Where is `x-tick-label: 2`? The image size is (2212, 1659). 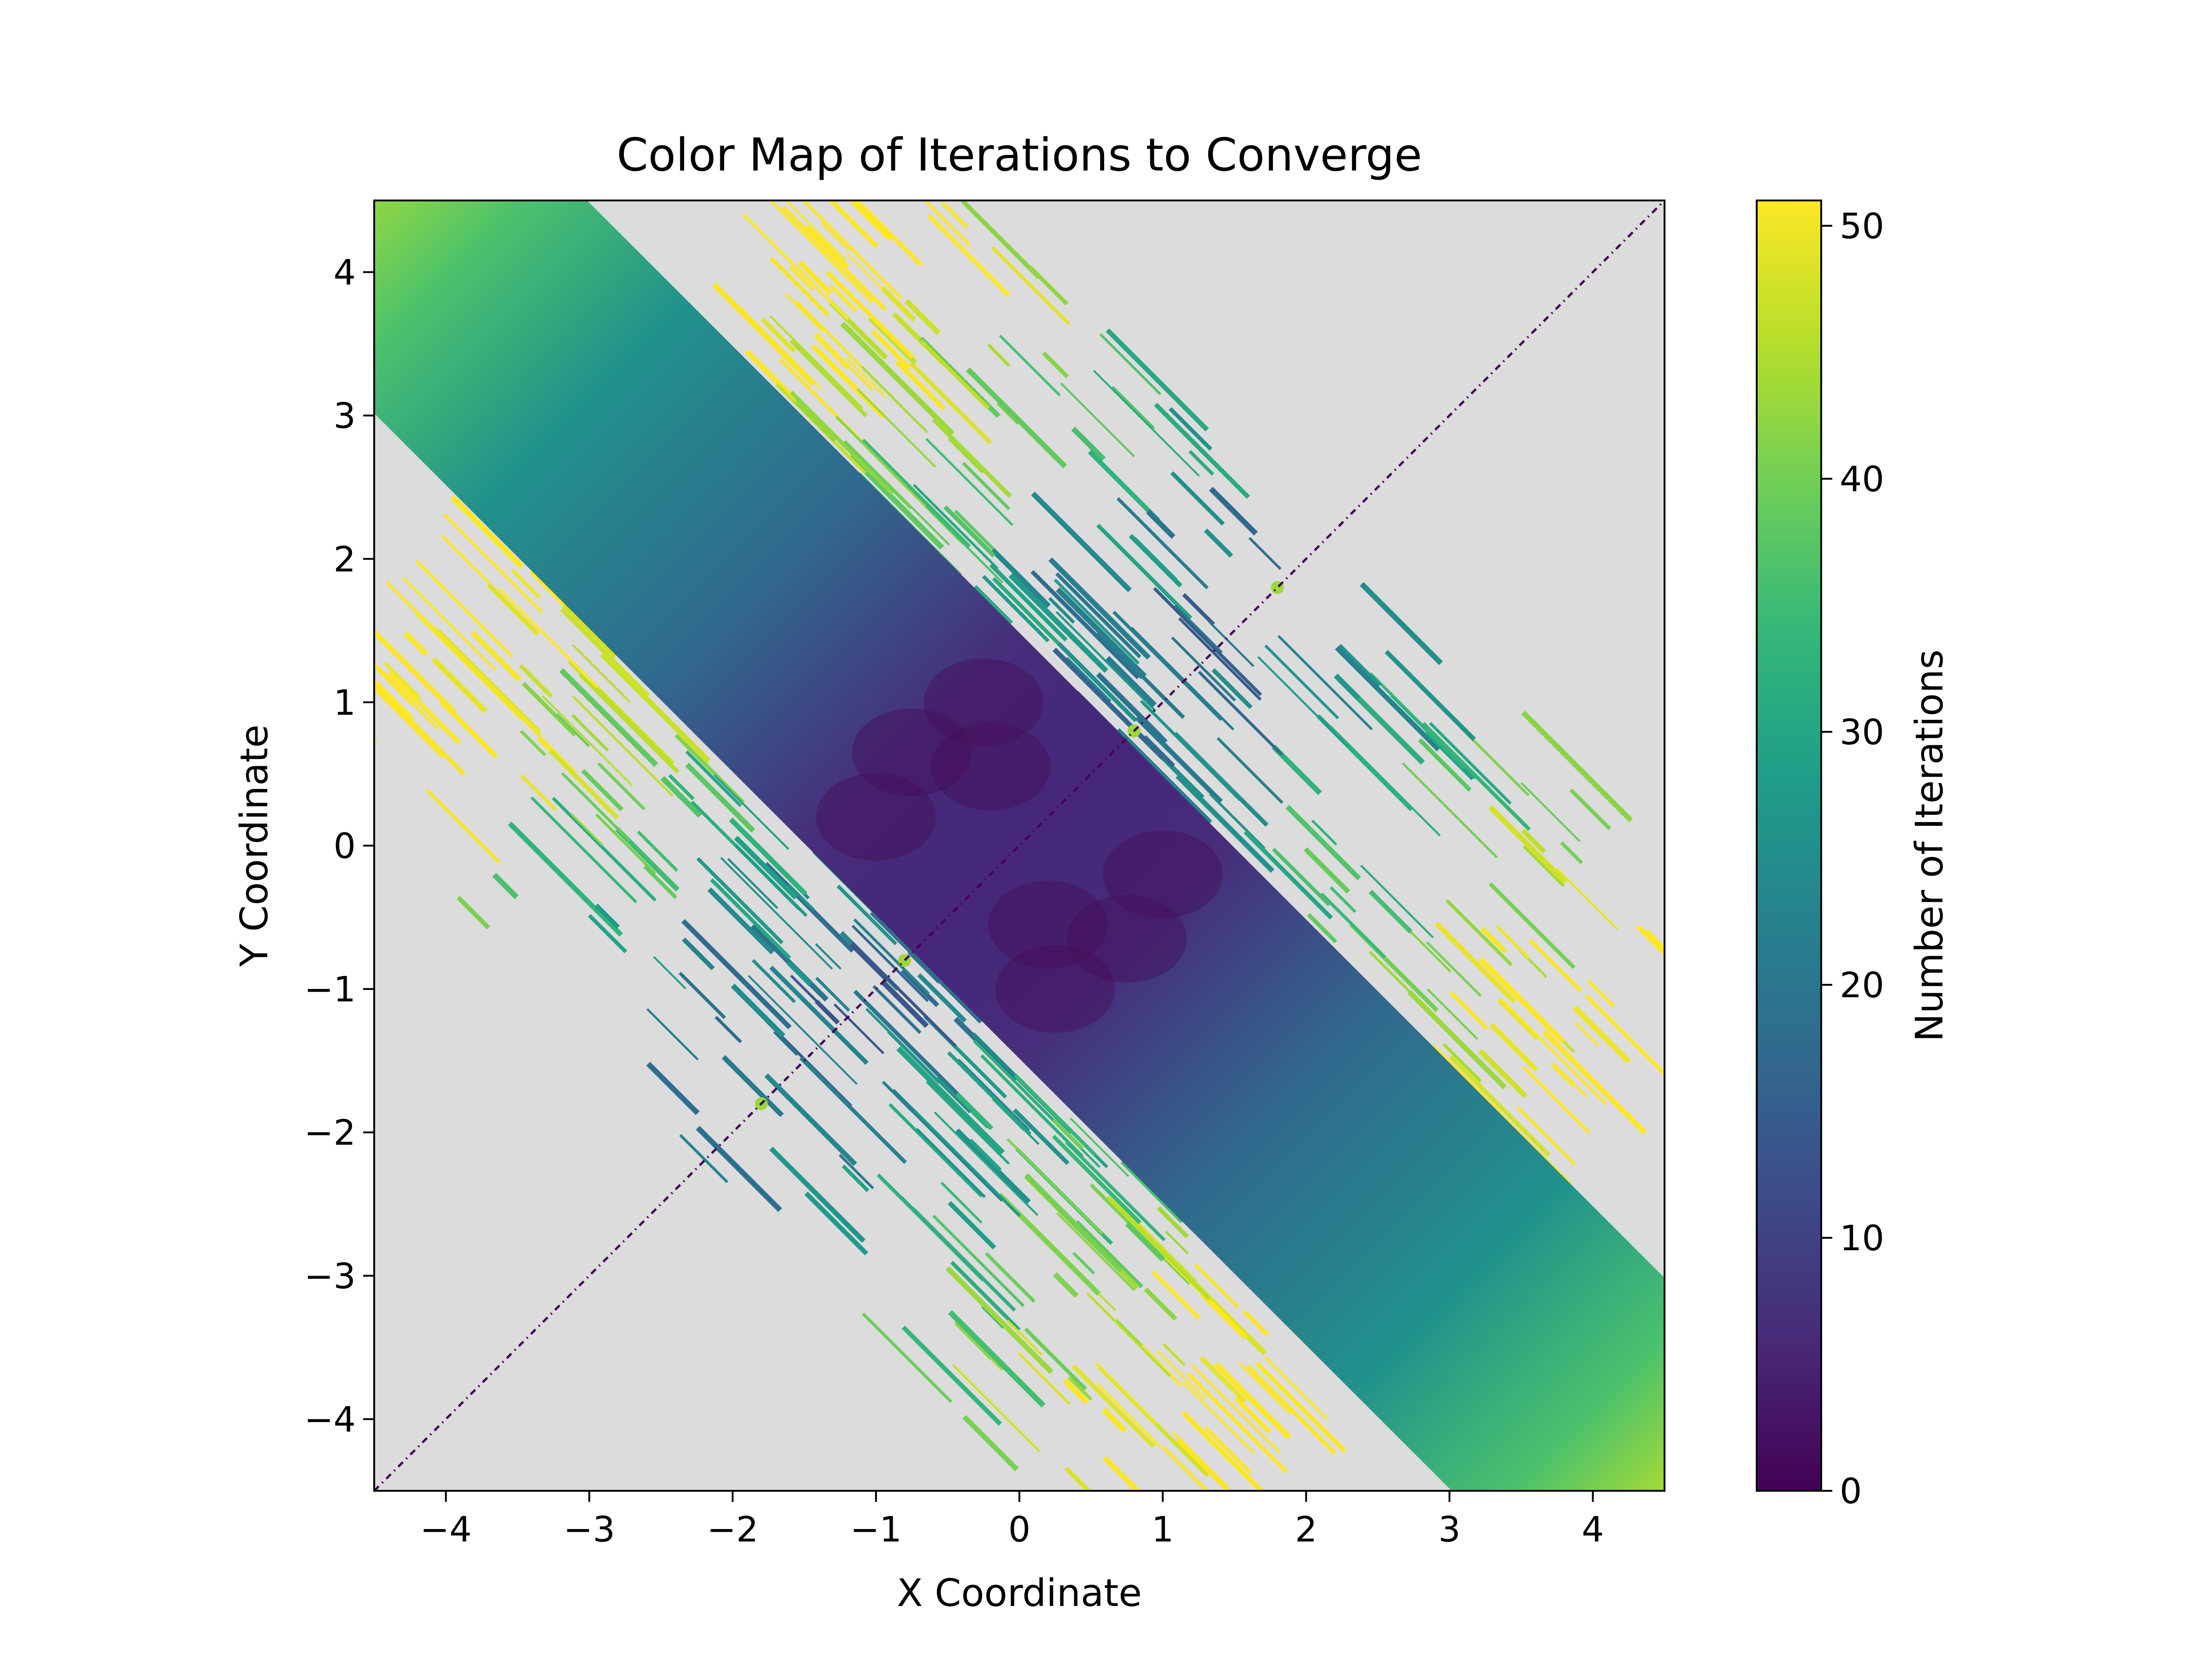 x-tick-label: 2 is located at coordinates (1306, 1529).